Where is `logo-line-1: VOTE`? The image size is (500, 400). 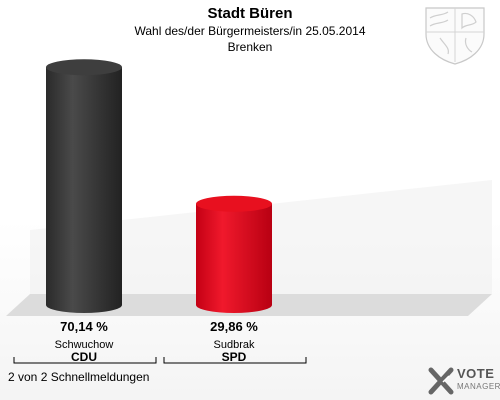 logo-line-1: VOTE is located at coordinates (476, 373).